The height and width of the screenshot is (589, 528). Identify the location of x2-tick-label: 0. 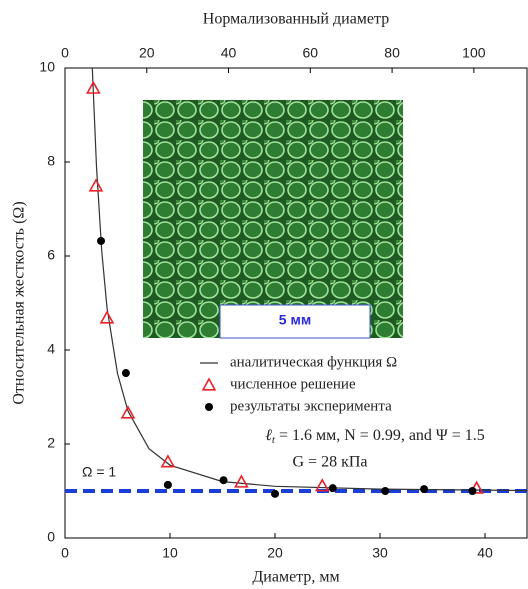
(65, 53).